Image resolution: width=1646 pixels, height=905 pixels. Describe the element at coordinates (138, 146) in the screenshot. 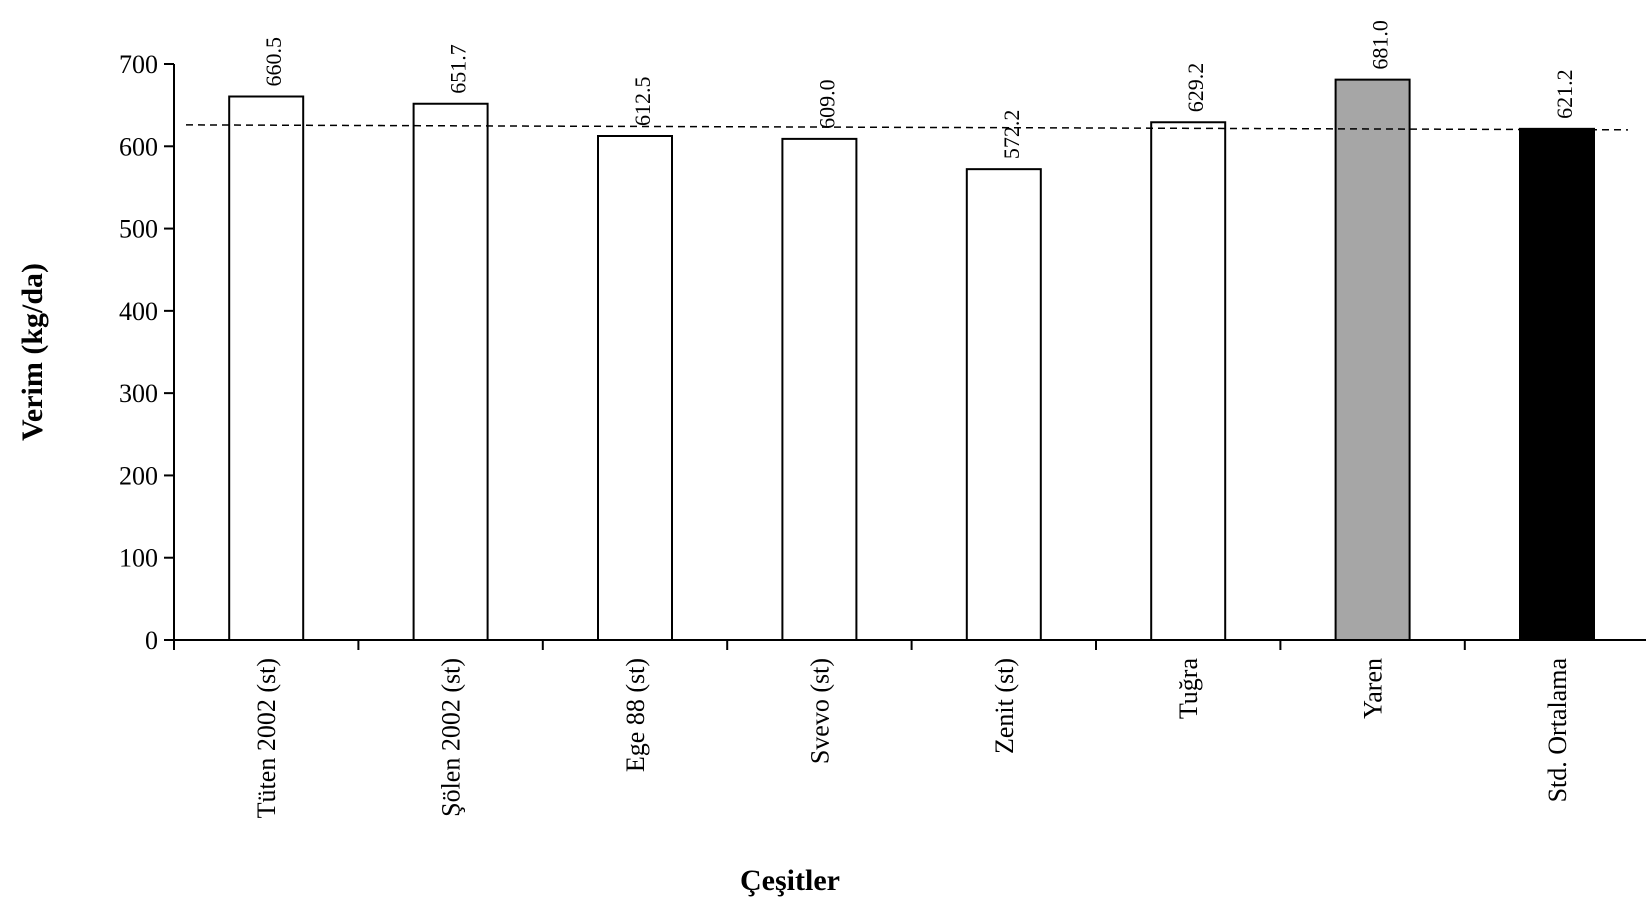

I see `y-tick-label: 600` at that location.